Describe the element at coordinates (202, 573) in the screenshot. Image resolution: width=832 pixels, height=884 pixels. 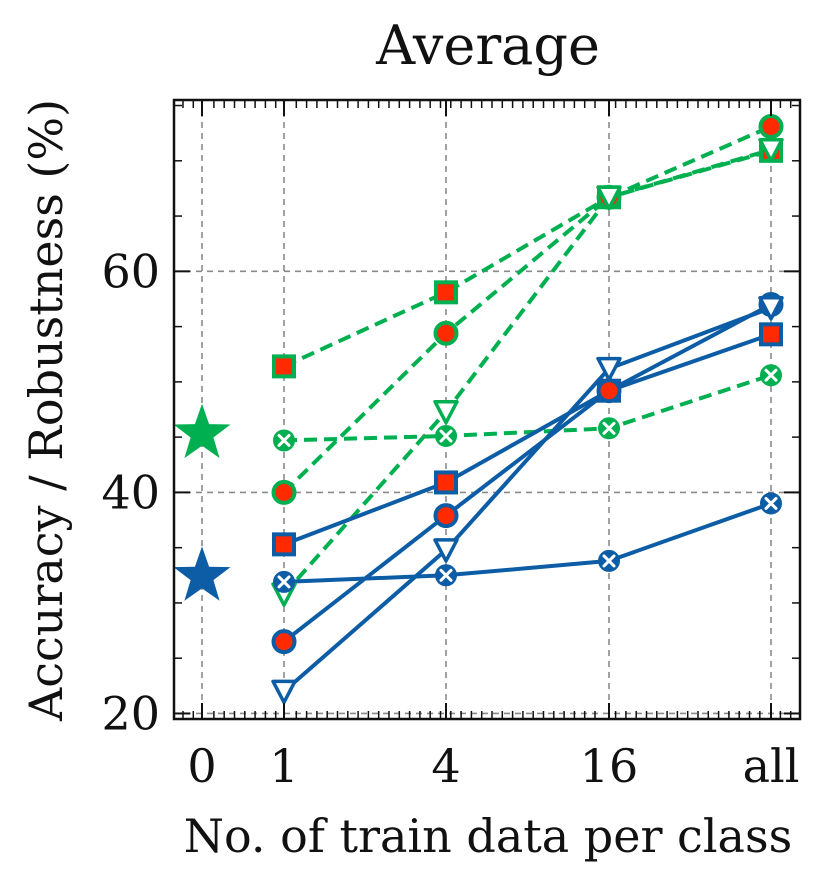
I see `blue-star-marker` at that location.